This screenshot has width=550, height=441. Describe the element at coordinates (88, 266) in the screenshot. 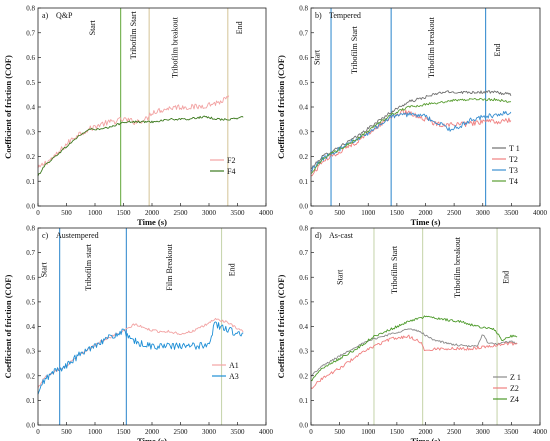

I see `phase-annotation-2: Tribofilm start` at that location.